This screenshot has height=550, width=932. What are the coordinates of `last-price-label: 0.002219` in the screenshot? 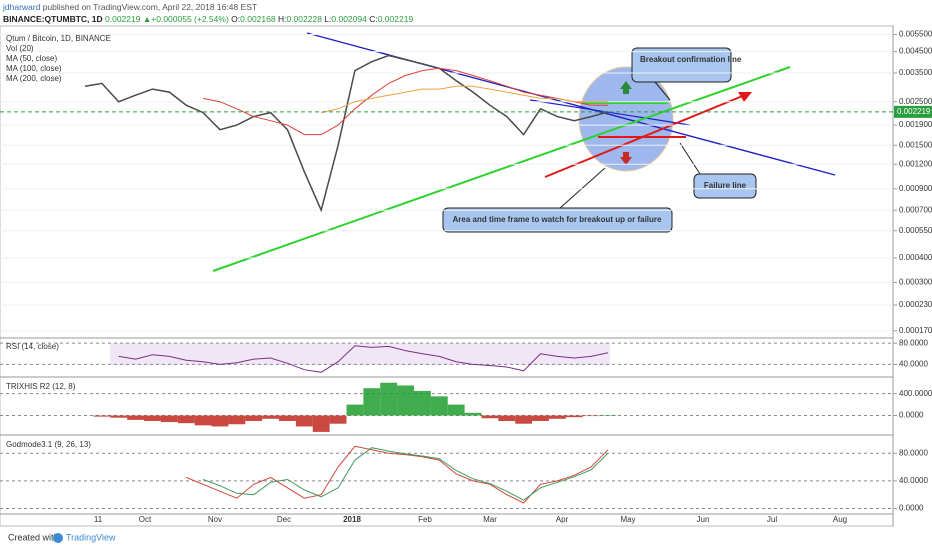 It's located at (914, 111).